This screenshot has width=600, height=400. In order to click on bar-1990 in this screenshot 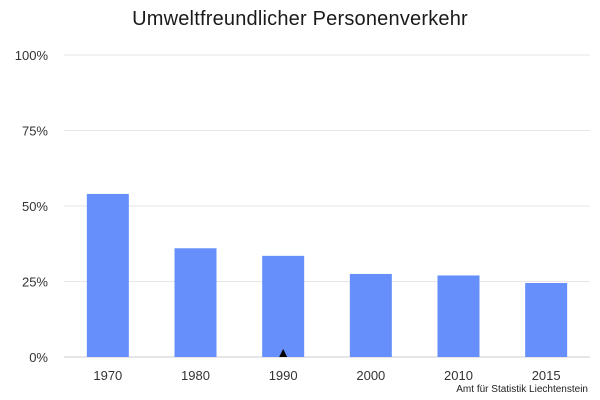, I will do `click(283, 306)`.